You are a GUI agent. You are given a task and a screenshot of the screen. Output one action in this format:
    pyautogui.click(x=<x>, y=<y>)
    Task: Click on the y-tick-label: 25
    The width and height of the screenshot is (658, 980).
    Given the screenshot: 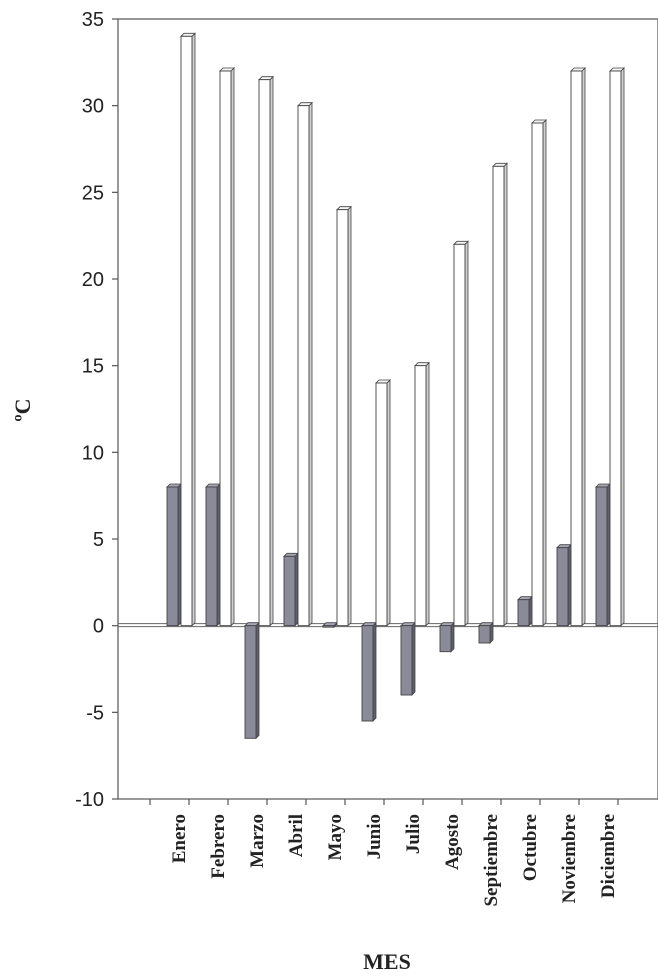 What is the action you would take?
    pyautogui.click(x=93, y=193)
    